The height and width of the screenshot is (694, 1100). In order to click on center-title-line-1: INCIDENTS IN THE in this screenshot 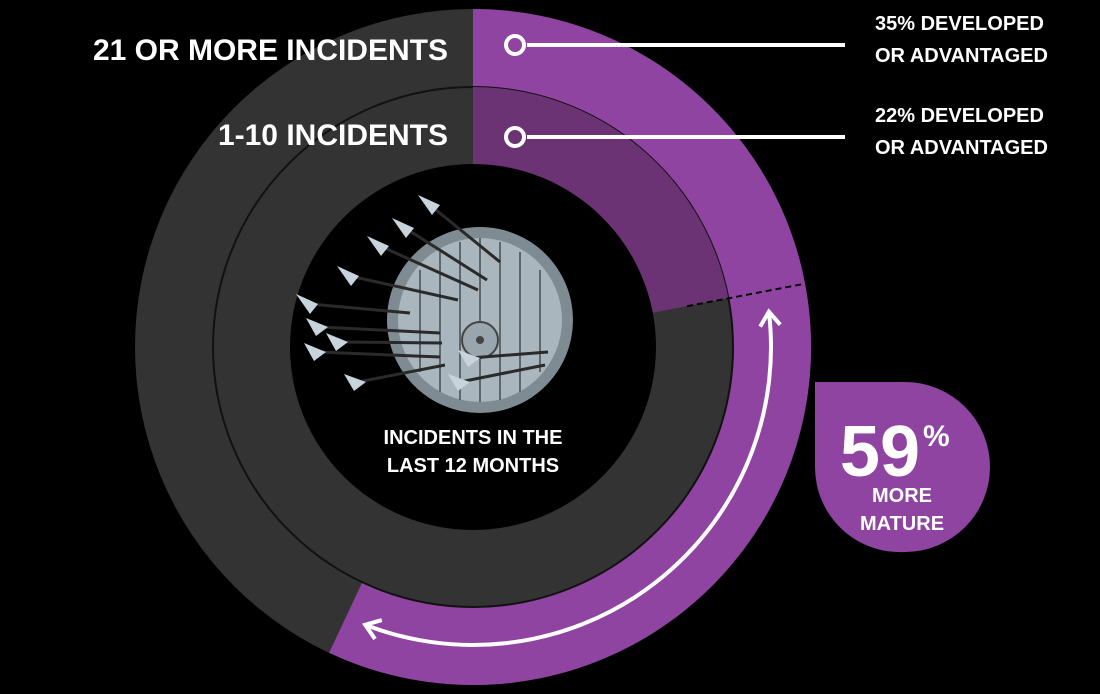, I will do `click(473, 438)`.